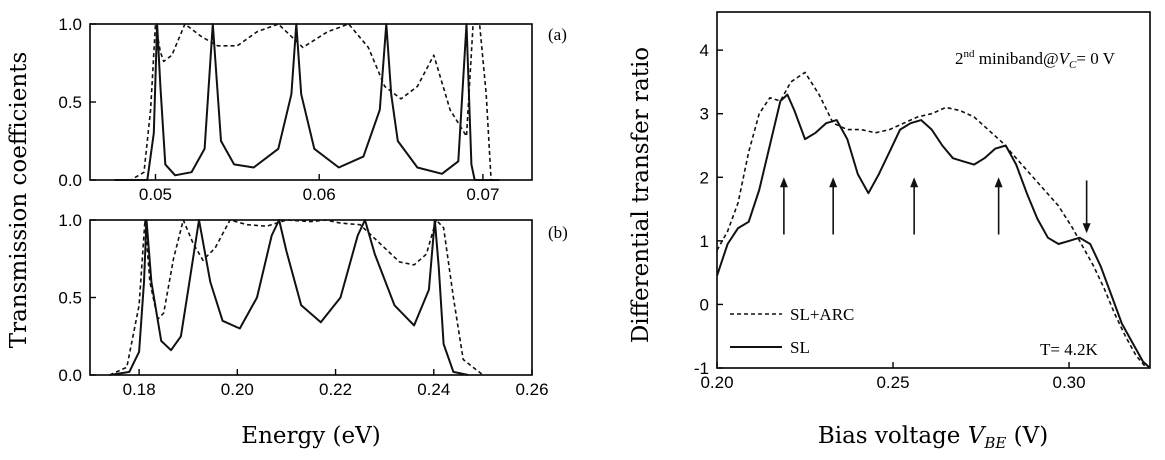 The height and width of the screenshot is (460, 1165). I want to click on panel-a-solid-series, so click(307, 102).